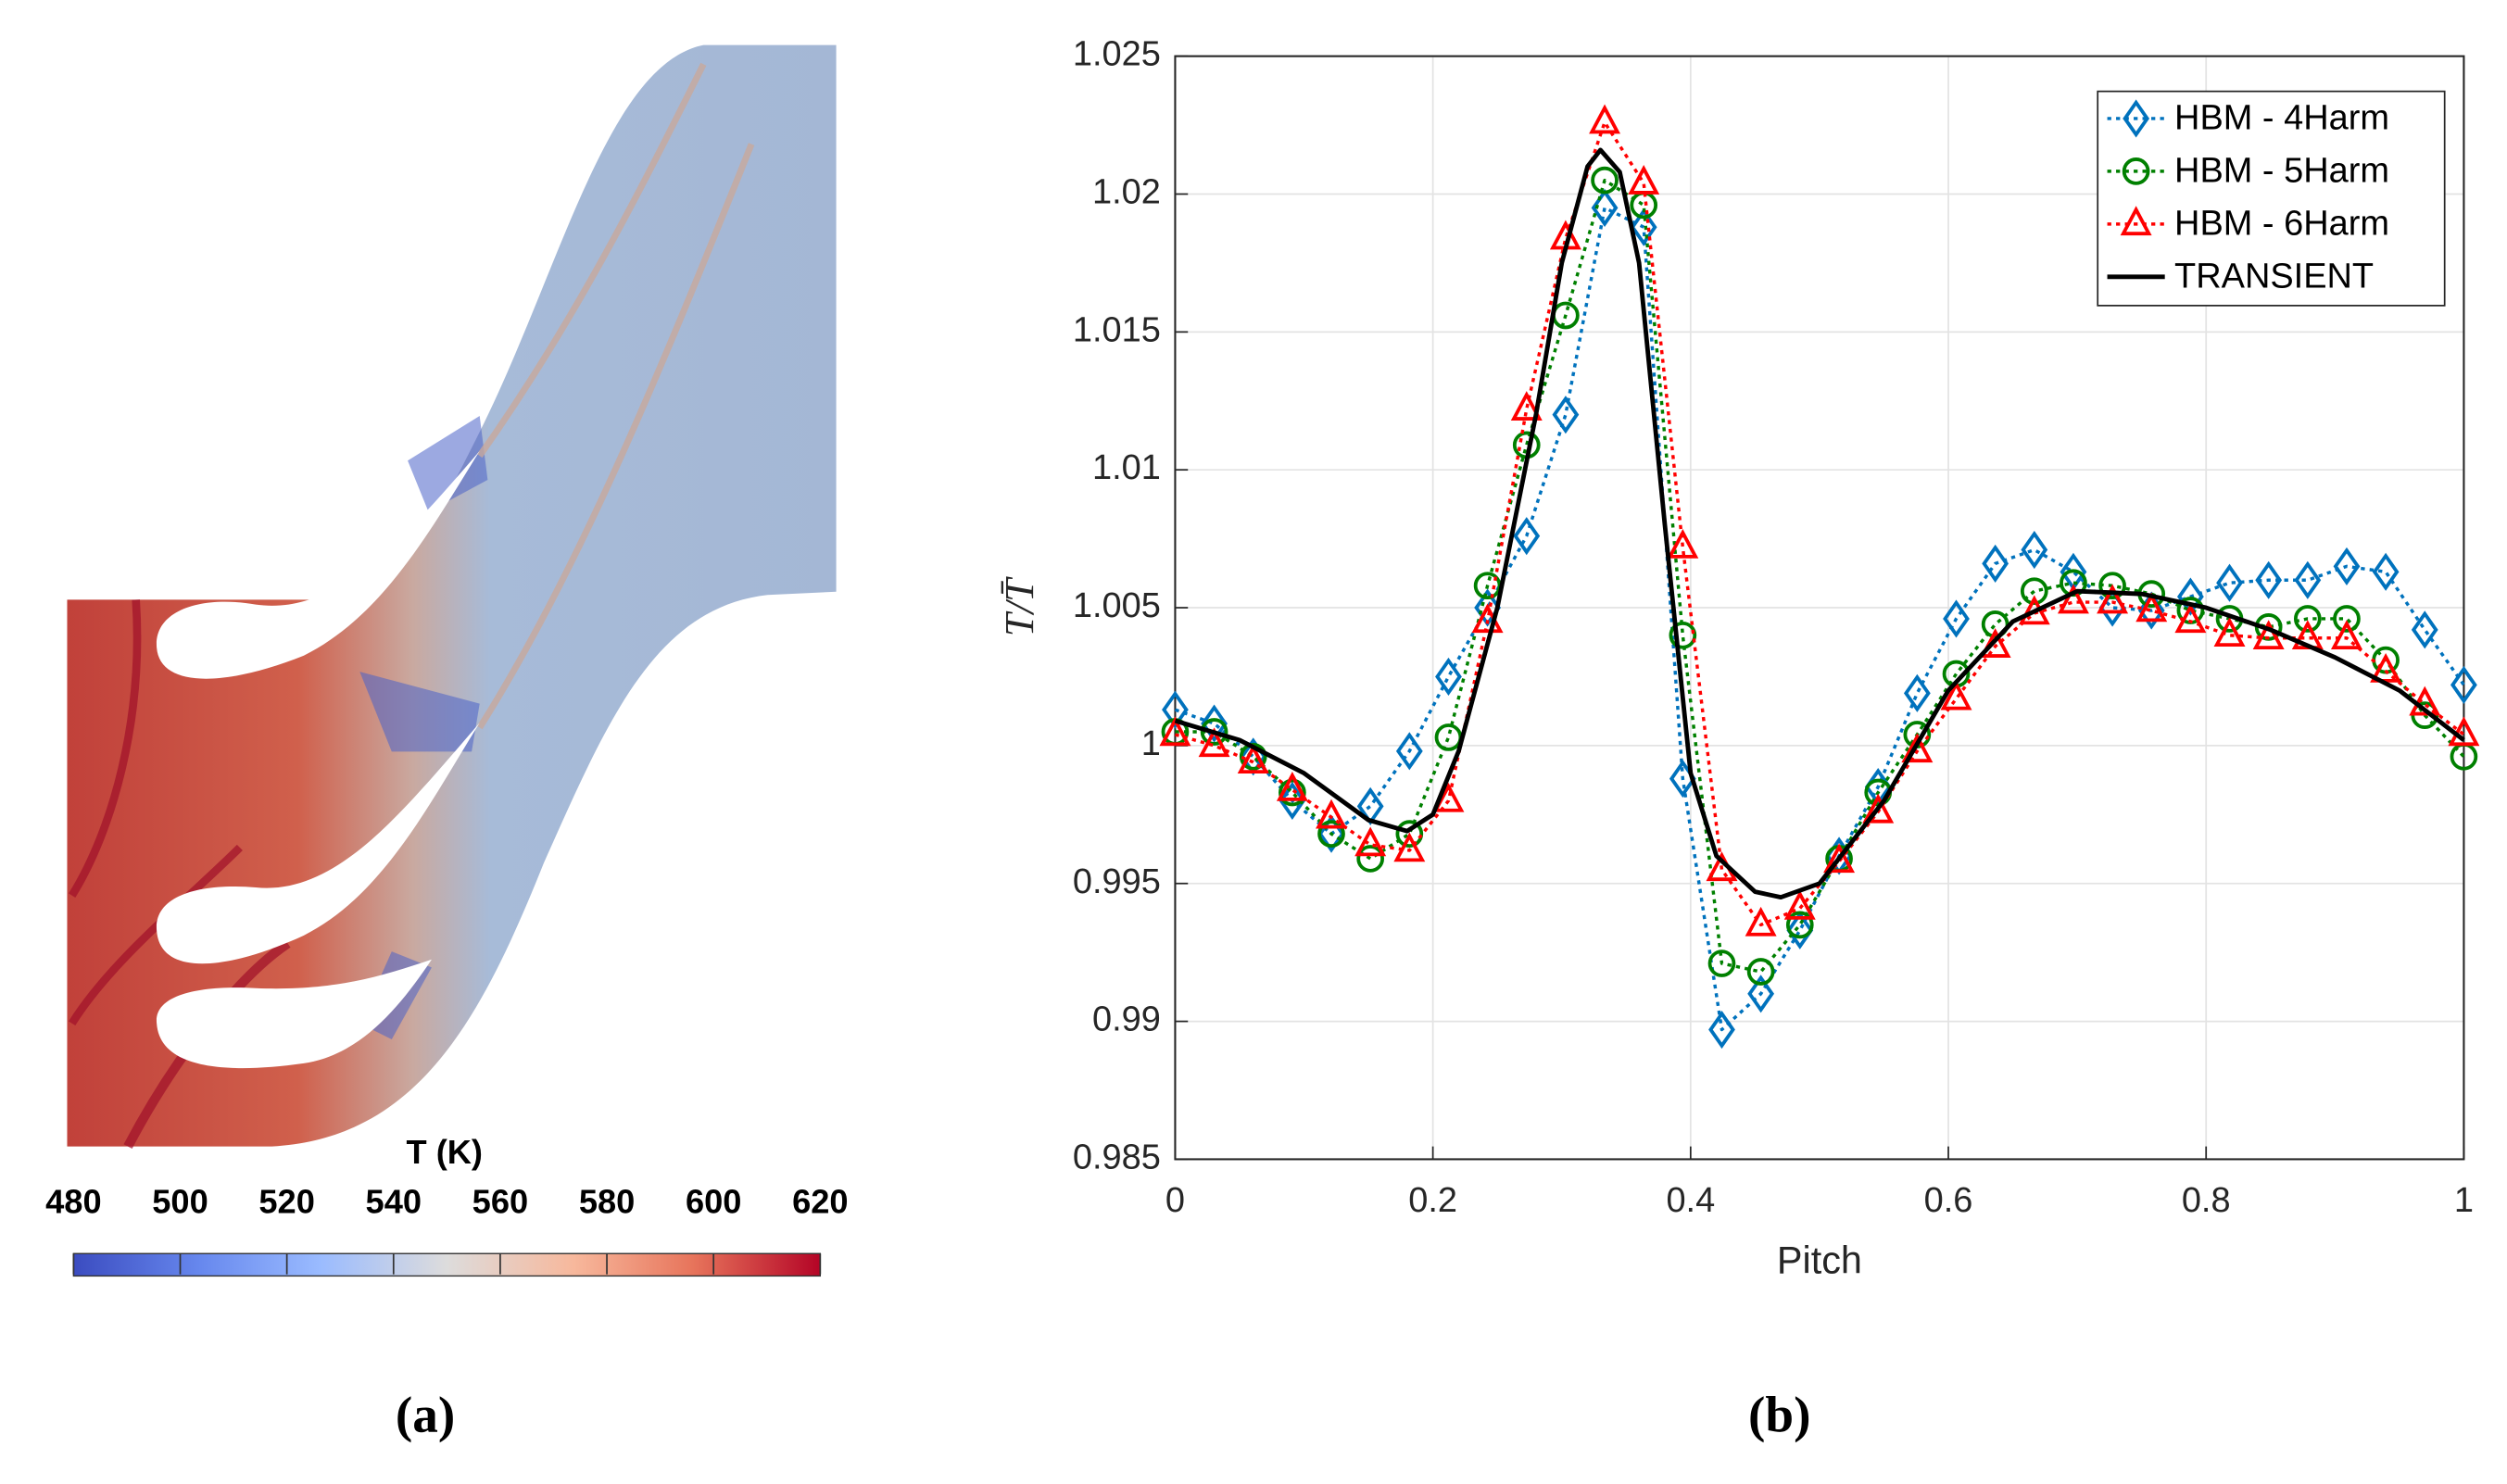 This screenshot has width=2507, height=1484. What do you see at coordinates (394, 1201) in the screenshot?
I see `colorbar-tick-label: 540` at bounding box center [394, 1201].